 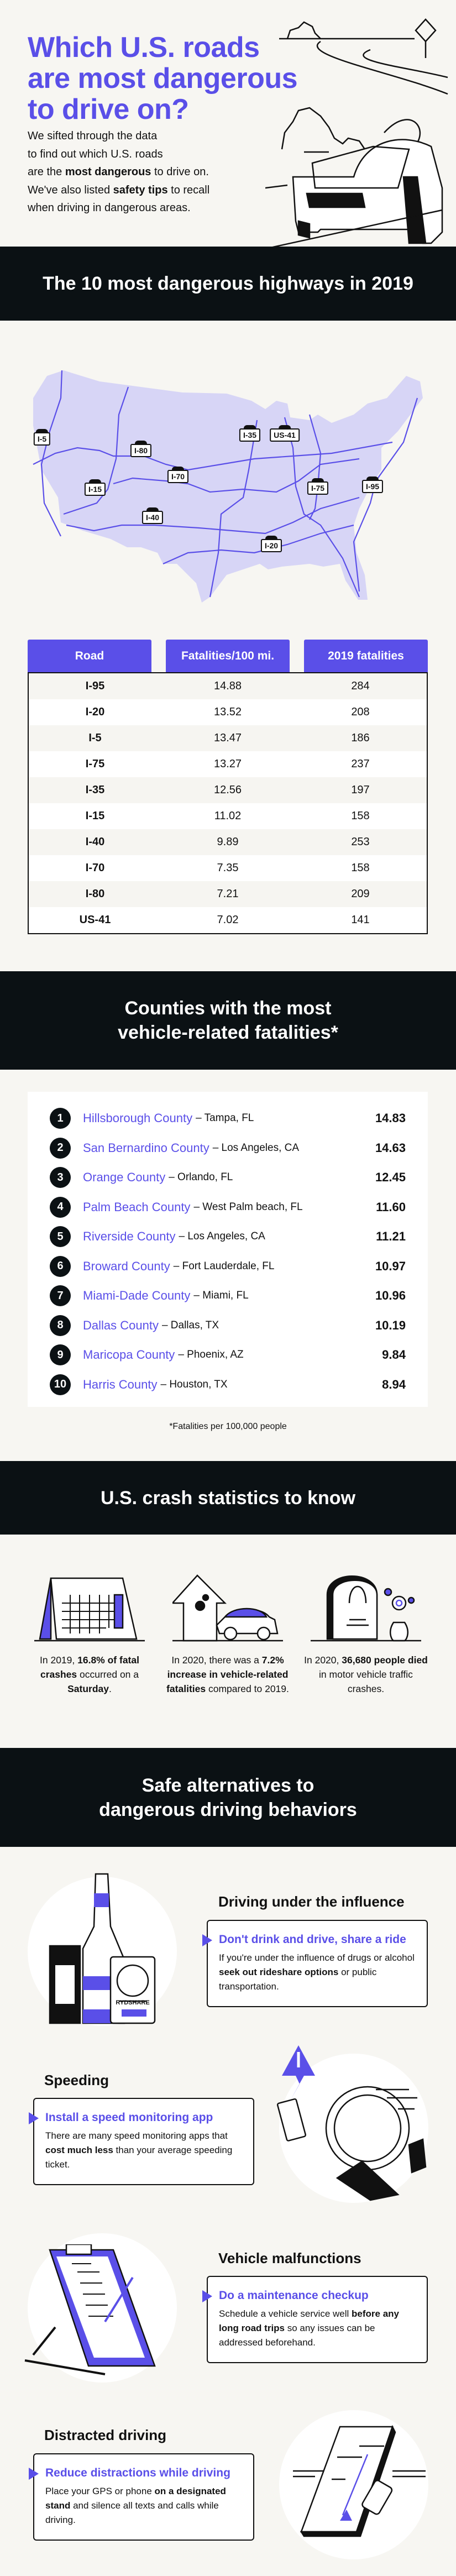 I want to click on county-list-item: 9 Maricopa County – Phoenix, AZ 9.84, so click(x=228, y=1355).